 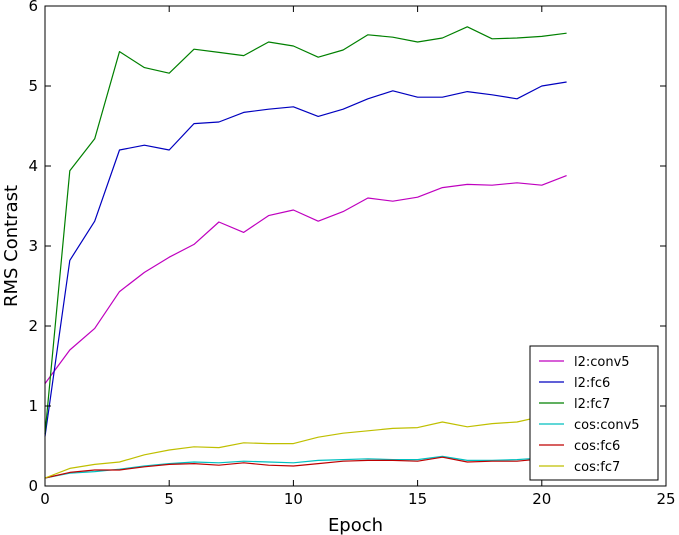 I want to click on y-tick-label: 2, so click(x=33, y=326).